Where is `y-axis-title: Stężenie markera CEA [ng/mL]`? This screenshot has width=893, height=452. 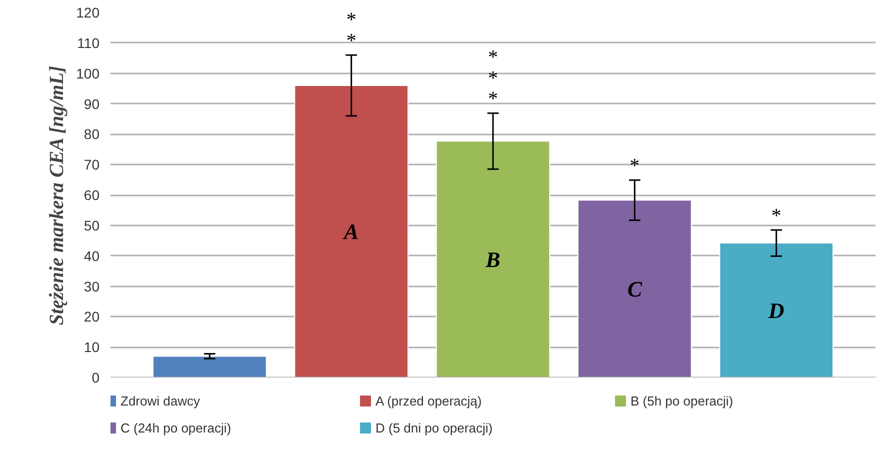
y-axis-title: Stężenie markera CEA [ng/mL] is located at coordinates (57, 195).